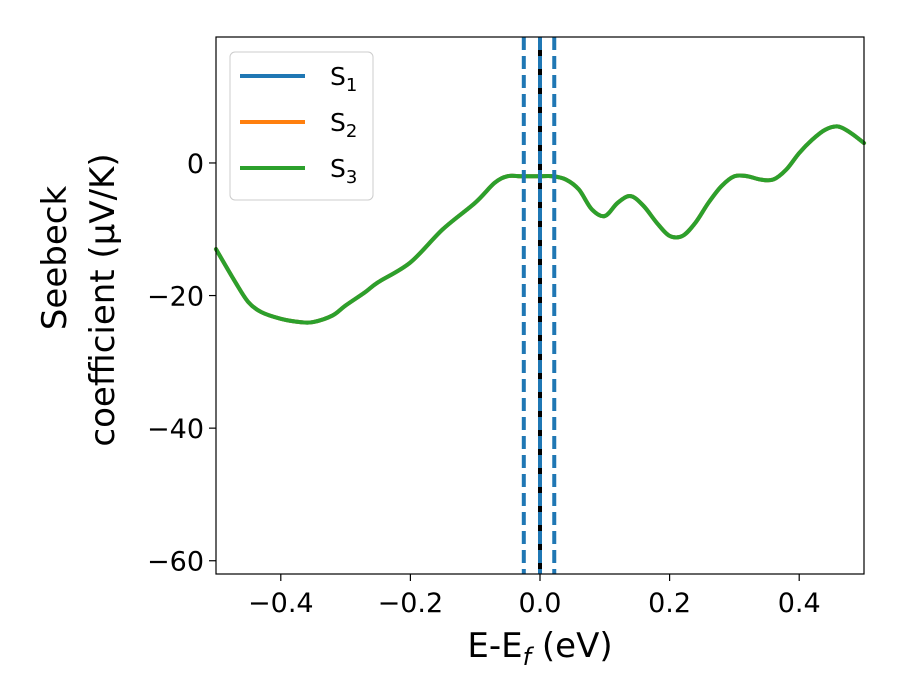 The image size is (900, 700). I want to click on legend-label-s1: S1, so click(343, 79).